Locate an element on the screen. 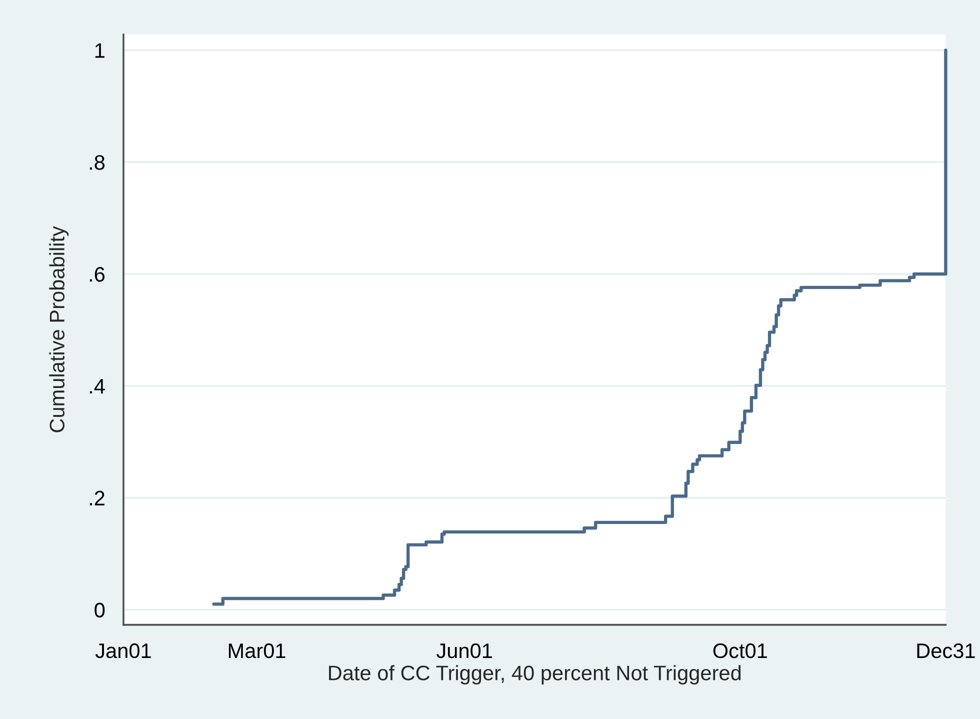 This screenshot has width=980, height=719. y-axis-title: Cumulative Probability is located at coordinates (59, 329).